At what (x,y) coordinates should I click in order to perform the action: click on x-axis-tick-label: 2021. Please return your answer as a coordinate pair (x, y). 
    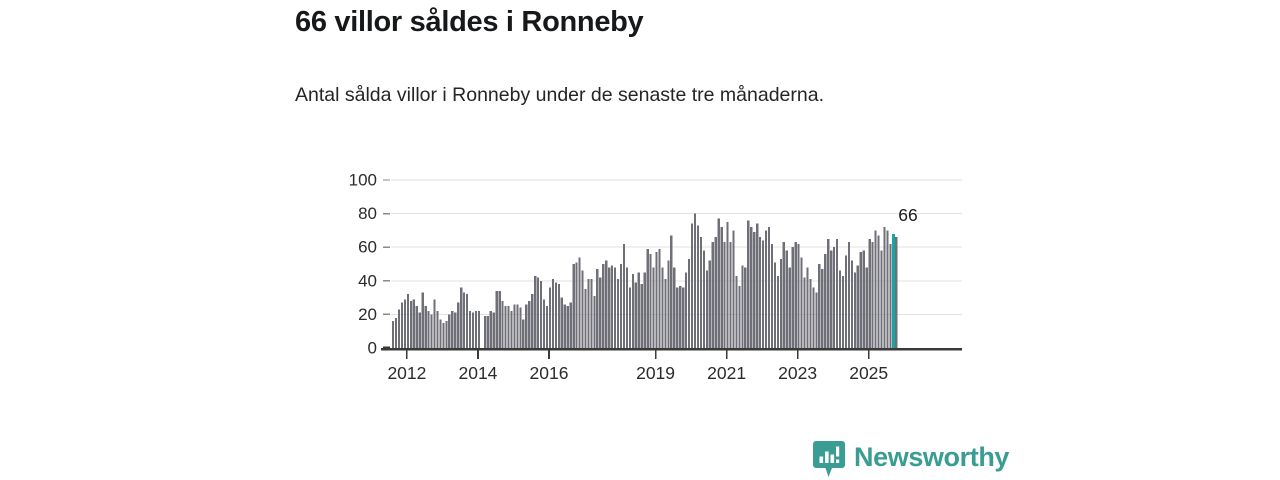
    Looking at the image, I should click on (726, 373).